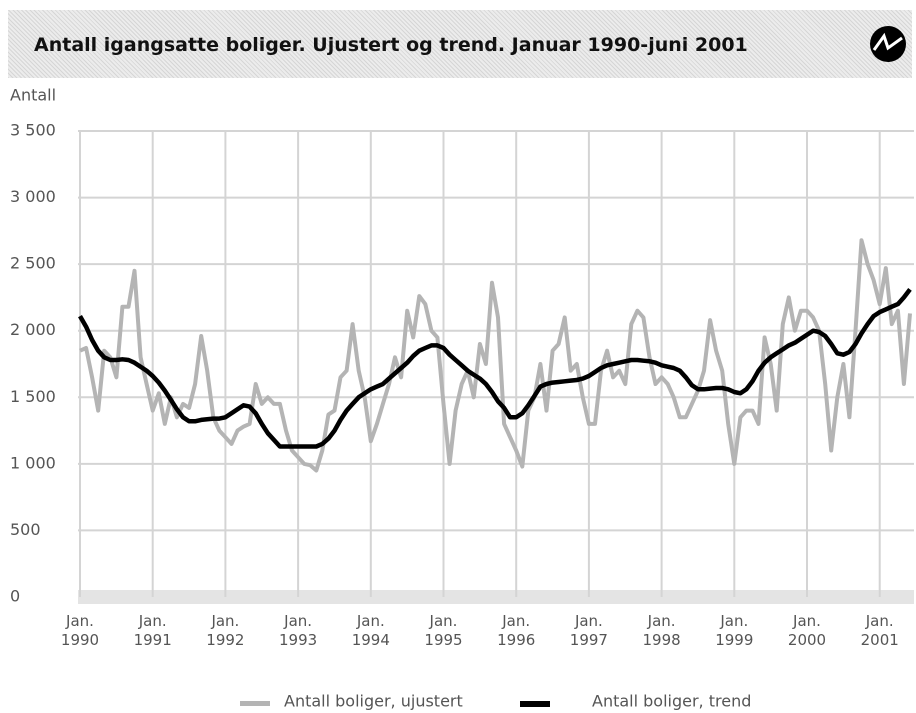 Image resolution: width=916 pixels, height=713 pixels. What do you see at coordinates (33, 95) in the screenshot?
I see `y-axis-label: Antall` at bounding box center [33, 95].